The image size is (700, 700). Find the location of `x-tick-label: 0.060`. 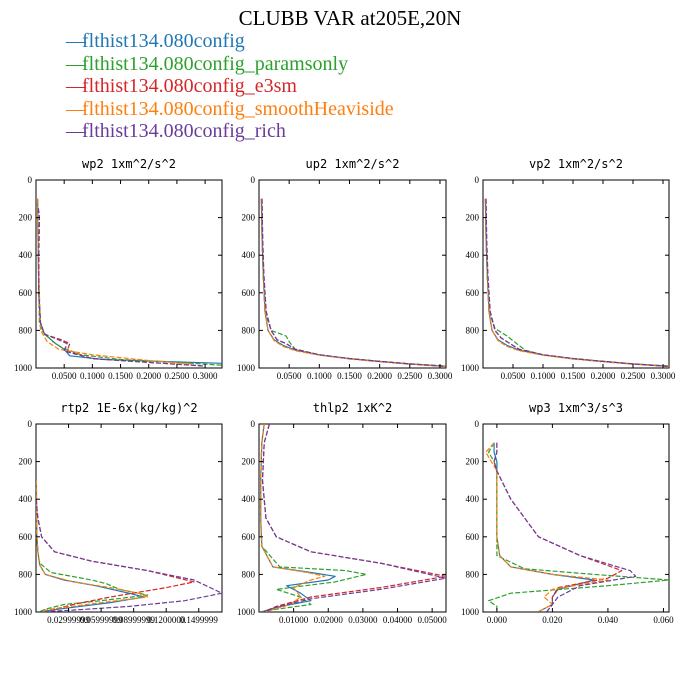

x-tick-label: 0.060 is located at coordinates (663, 620).